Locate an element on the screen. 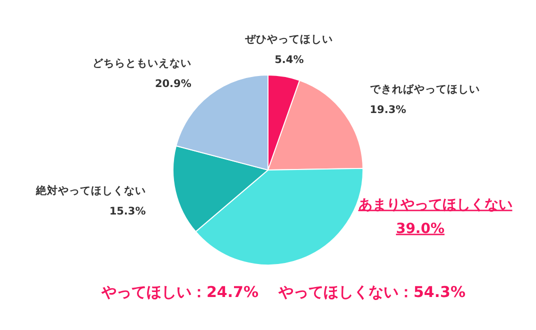  slice-label: あまりやってほしくない is located at coordinates (435, 204).